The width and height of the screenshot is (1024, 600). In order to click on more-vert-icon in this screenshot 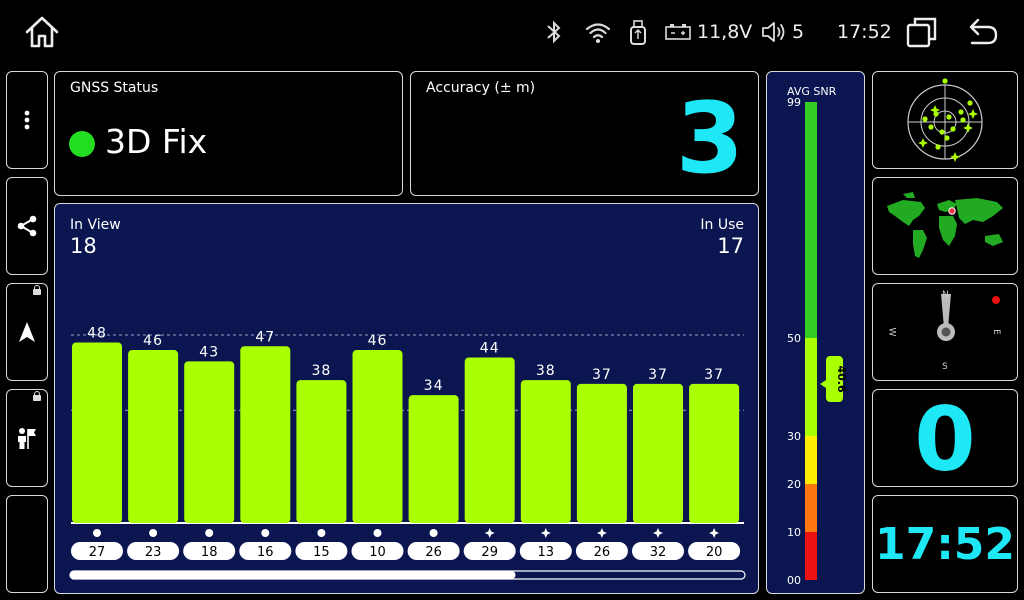, I will do `click(27, 120)`.